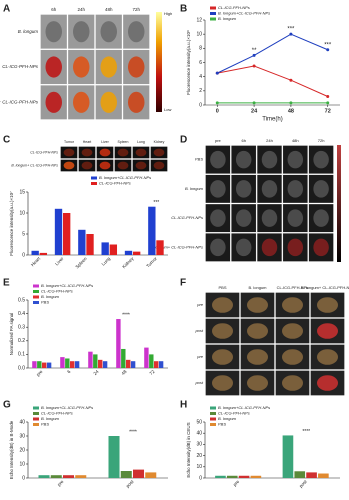 The image size is (349, 500). What do you see at coordinates (45, 302) in the screenshot?
I see `legend-label: PBS` at bounding box center [45, 302].